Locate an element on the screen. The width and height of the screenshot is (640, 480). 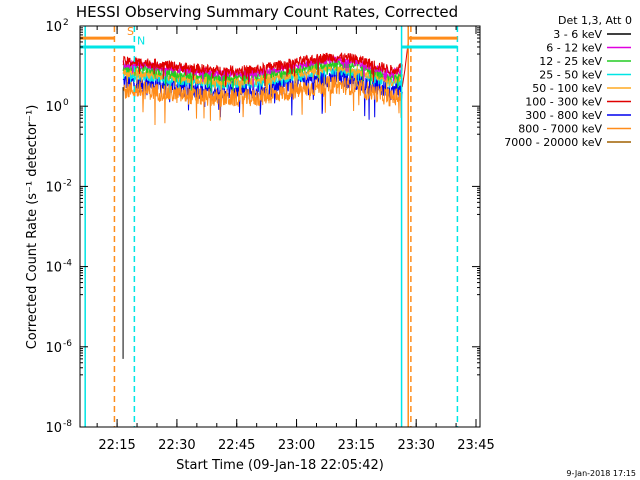
legend-title: Det 1,3, Att 0 is located at coordinates (595, 20).